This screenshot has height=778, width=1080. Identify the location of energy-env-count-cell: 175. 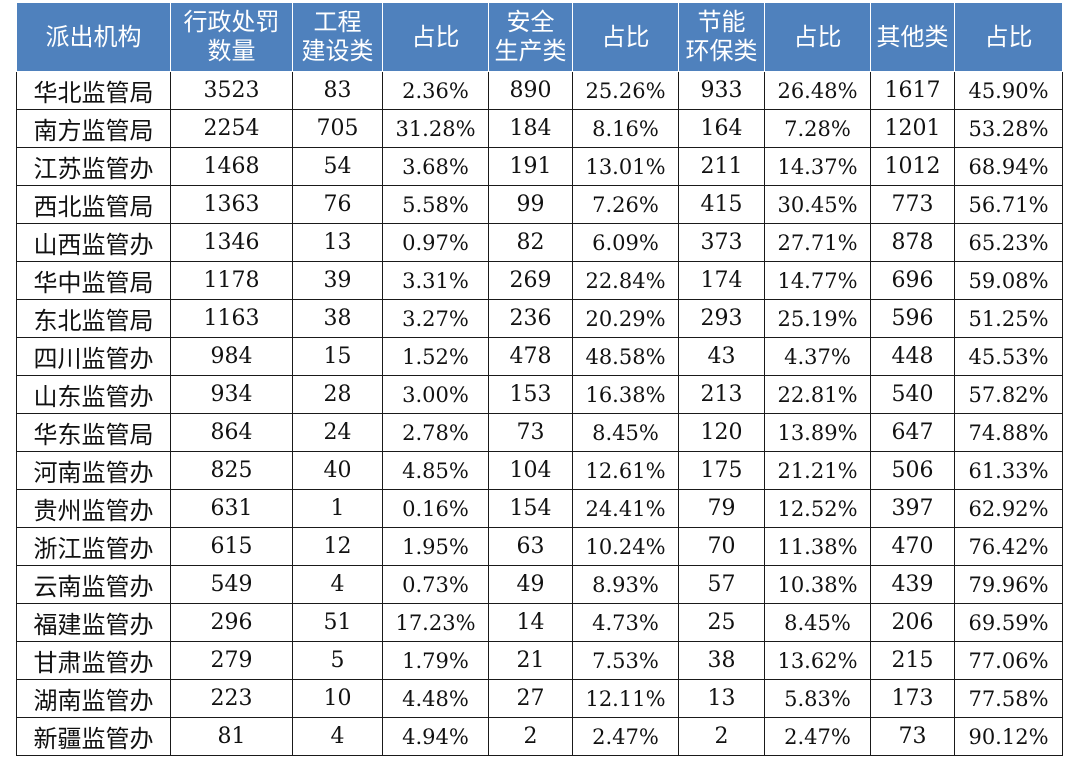
(721, 470).